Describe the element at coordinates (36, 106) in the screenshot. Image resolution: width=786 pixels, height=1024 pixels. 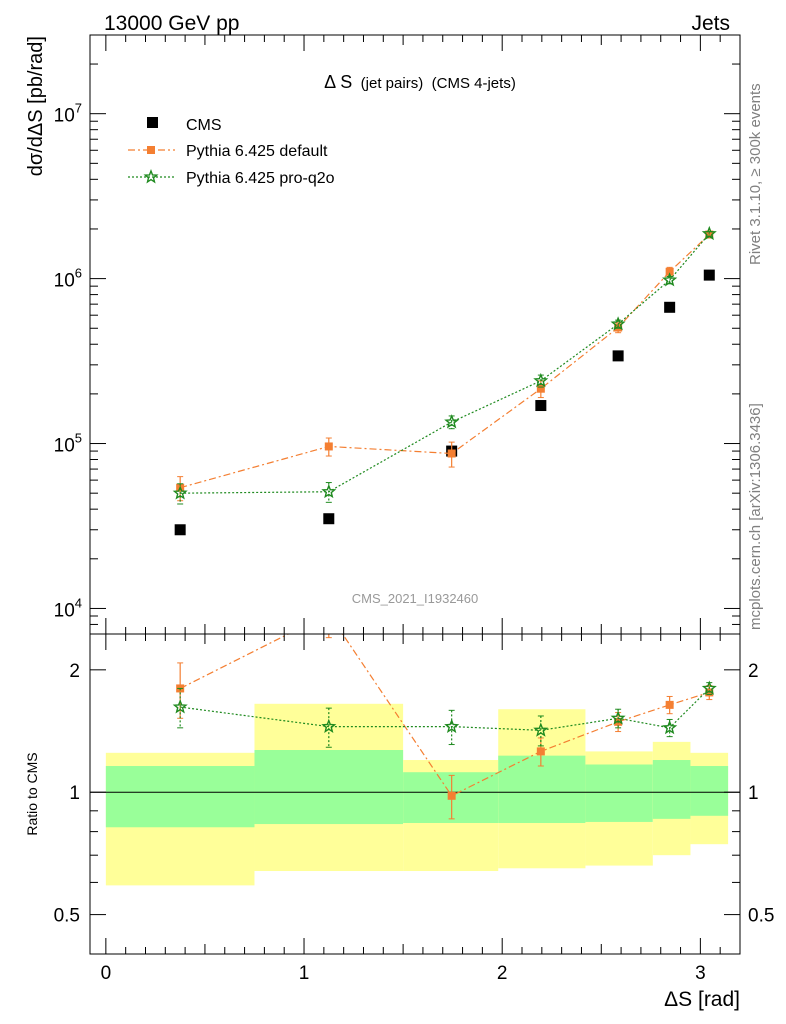
I see `main-y-axis-label: dσ/dΔS [pb/rad]` at that location.